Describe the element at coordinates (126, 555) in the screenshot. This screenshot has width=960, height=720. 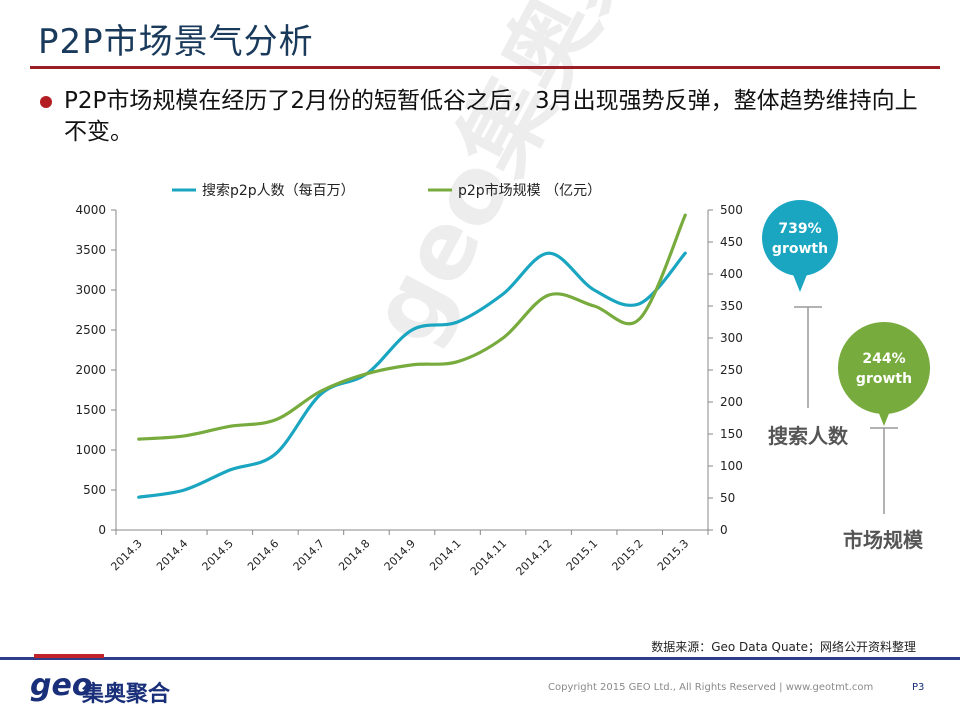
I see `x-tick-label: 2014.3` at that location.